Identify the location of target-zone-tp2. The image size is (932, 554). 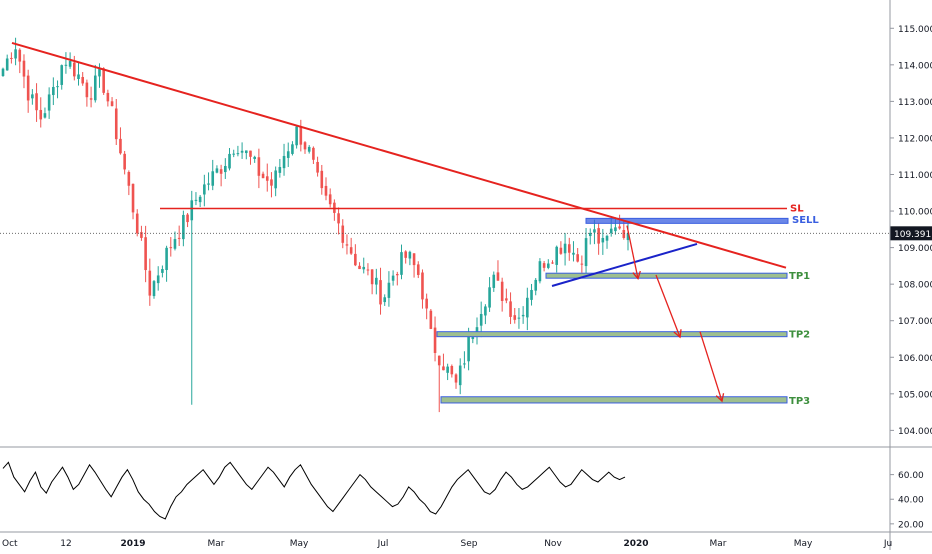
(612, 334).